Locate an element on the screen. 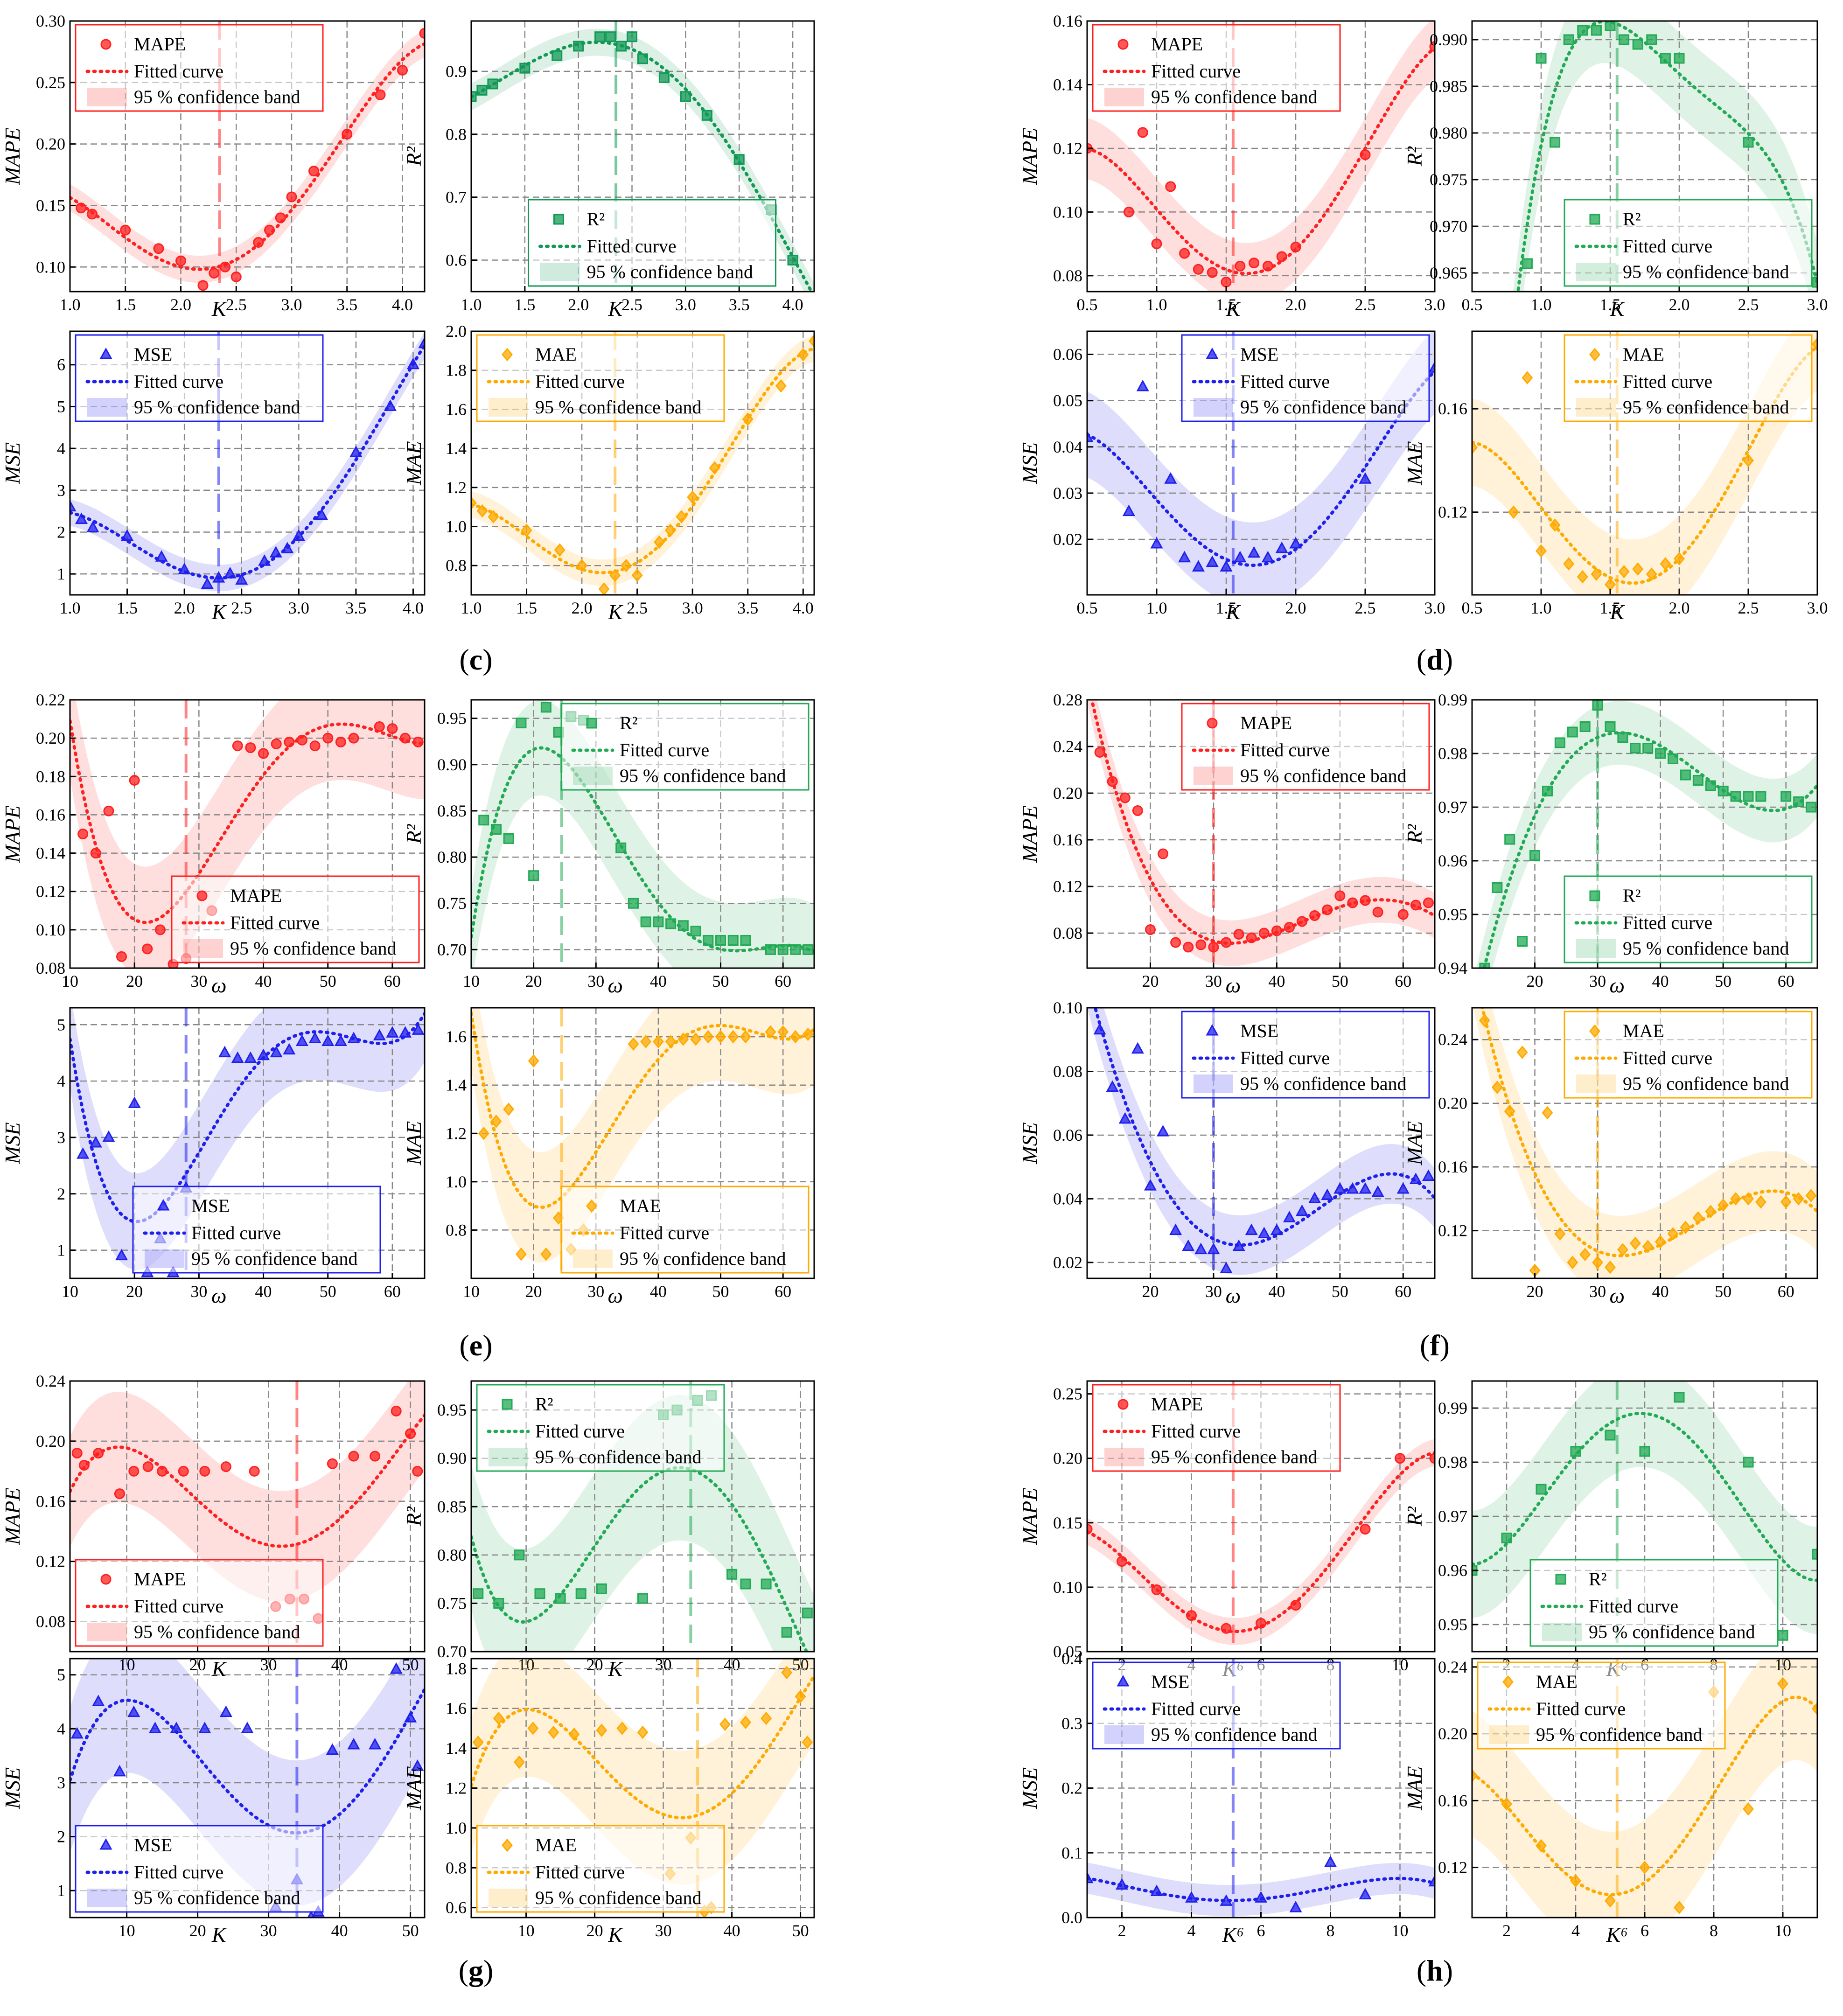 This screenshot has width=1843, height=2016. y-axis-label: MAPE is located at coordinates (1029, 1517).